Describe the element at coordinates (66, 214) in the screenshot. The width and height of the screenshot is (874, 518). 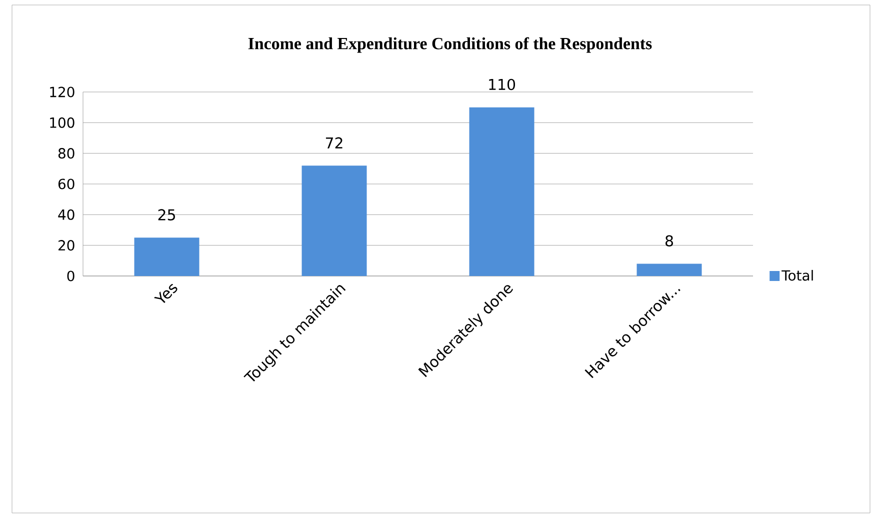
I see `y-tick-label: 40` at that location.